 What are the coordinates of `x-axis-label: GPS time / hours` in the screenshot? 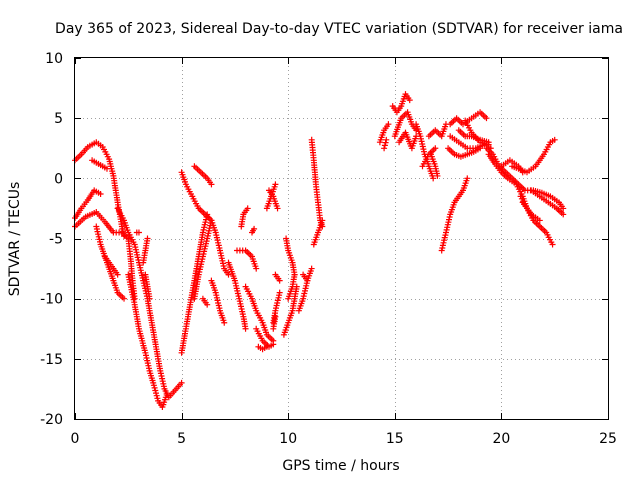 It's located at (340, 466).